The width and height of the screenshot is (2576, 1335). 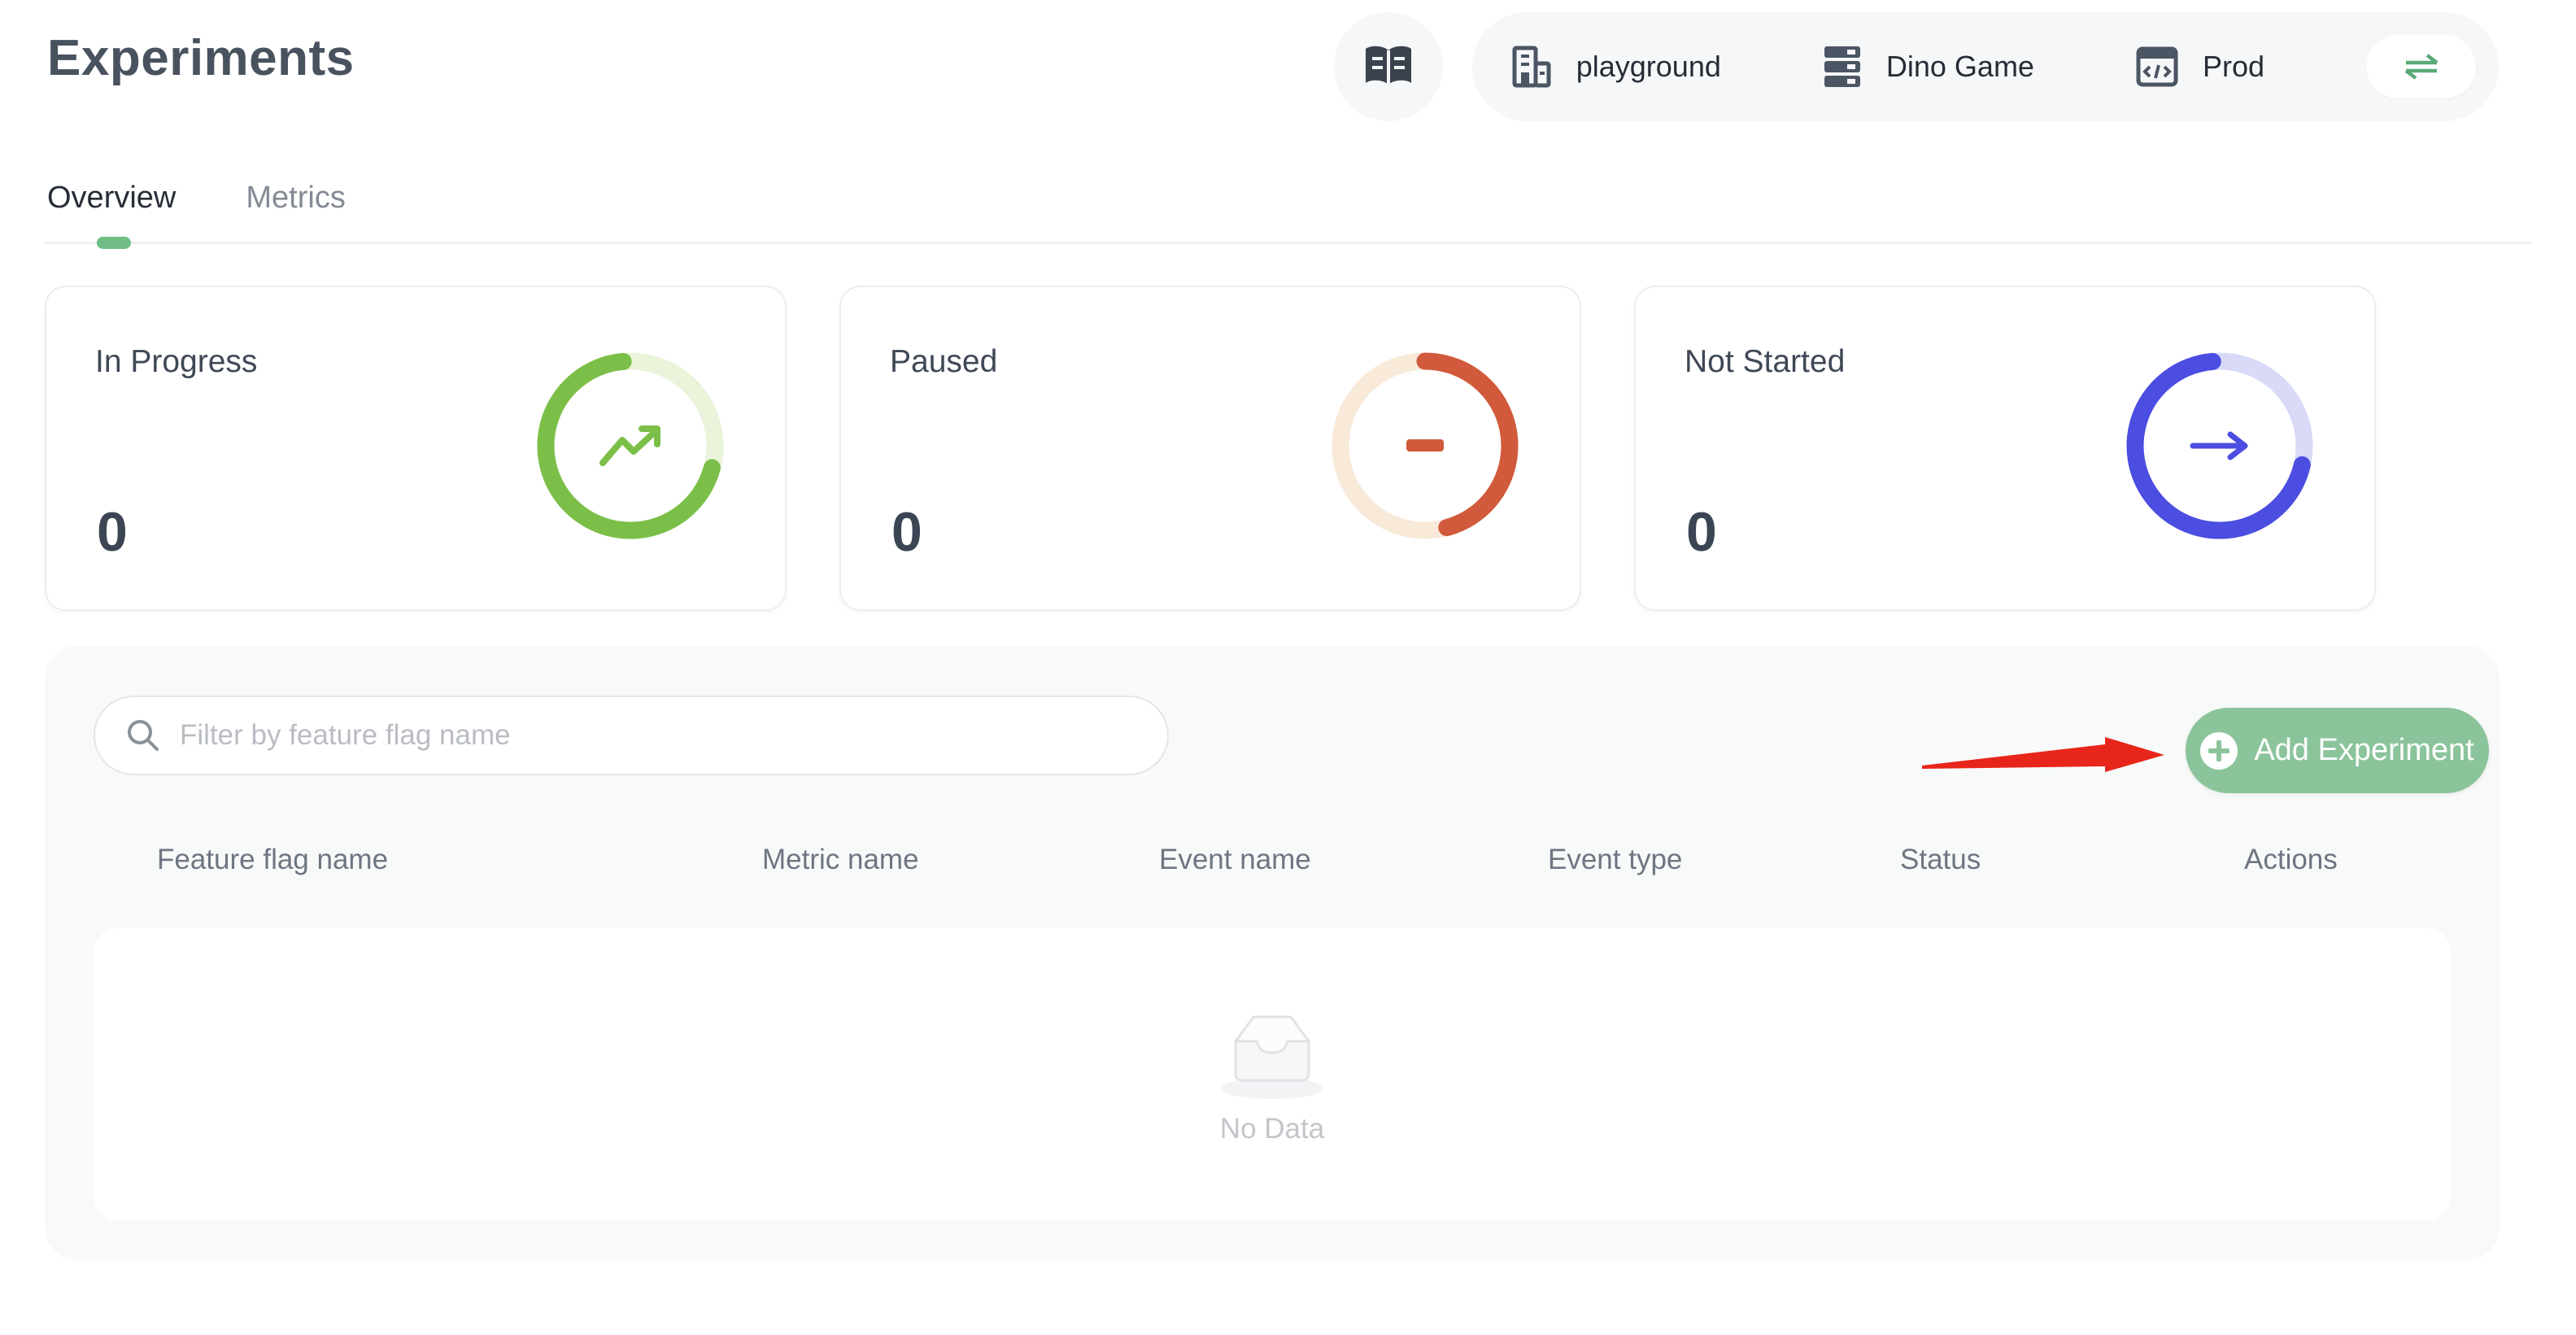 What do you see at coordinates (1940, 859) in the screenshot?
I see `column-header-status: Status` at bounding box center [1940, 859].